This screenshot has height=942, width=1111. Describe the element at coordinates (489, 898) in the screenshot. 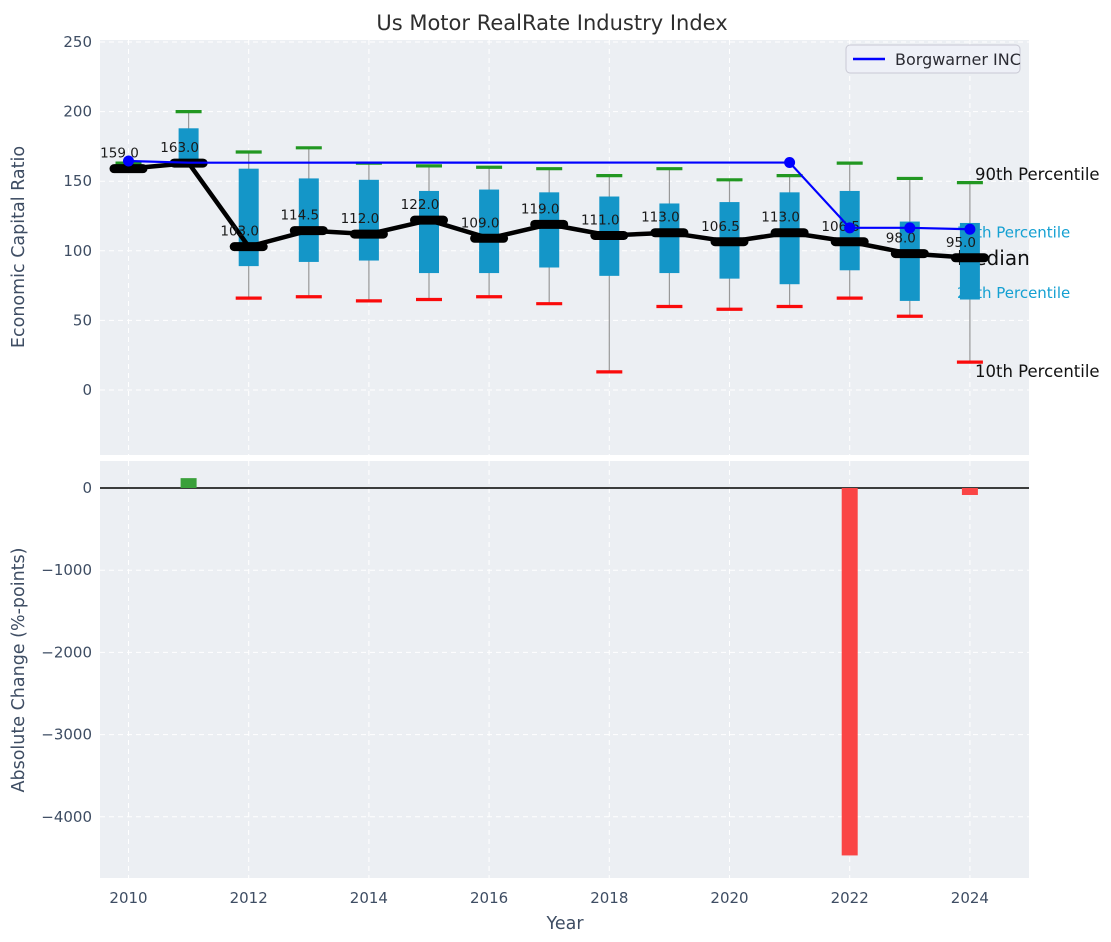

I see `x-tick-label: 2016` at that location.